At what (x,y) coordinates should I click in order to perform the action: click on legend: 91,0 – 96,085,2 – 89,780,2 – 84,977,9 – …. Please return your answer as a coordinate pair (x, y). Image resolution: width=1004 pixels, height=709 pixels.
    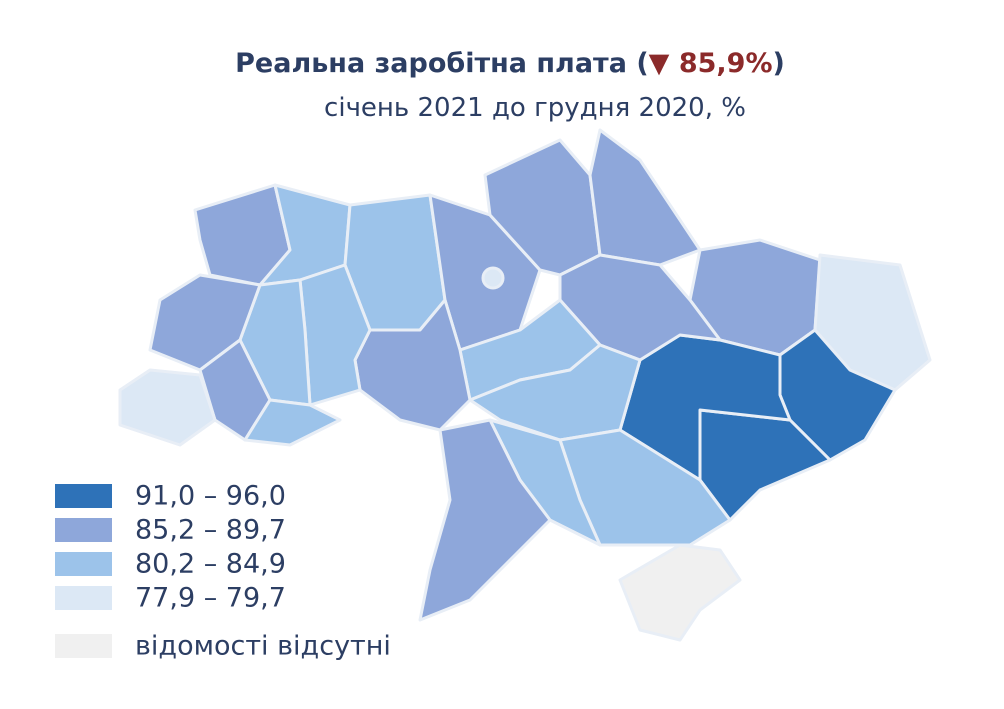
    Looking at the image, I should click on (223, 571).